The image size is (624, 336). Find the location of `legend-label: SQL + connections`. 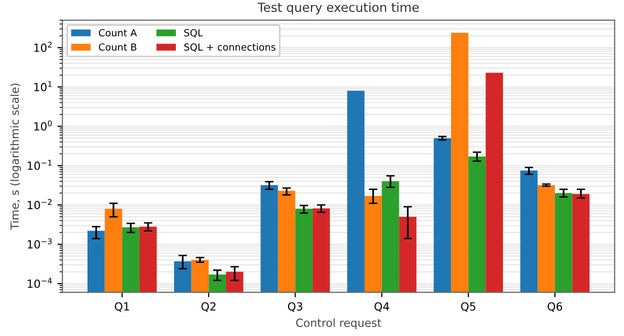

legend-label: SQL + connections is located at coordinates (230, 47).